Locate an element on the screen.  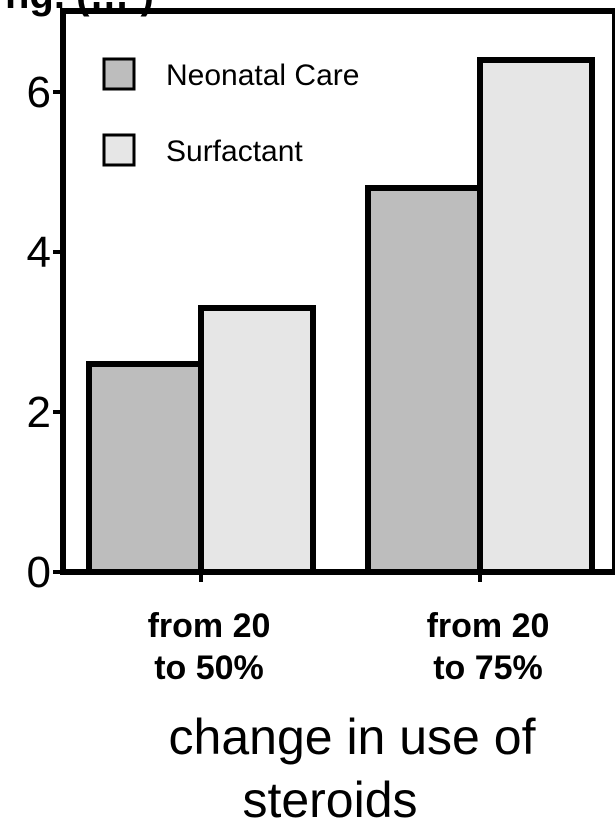
category-label-2-line-2: to 75% is located at coordinates (488, 668).